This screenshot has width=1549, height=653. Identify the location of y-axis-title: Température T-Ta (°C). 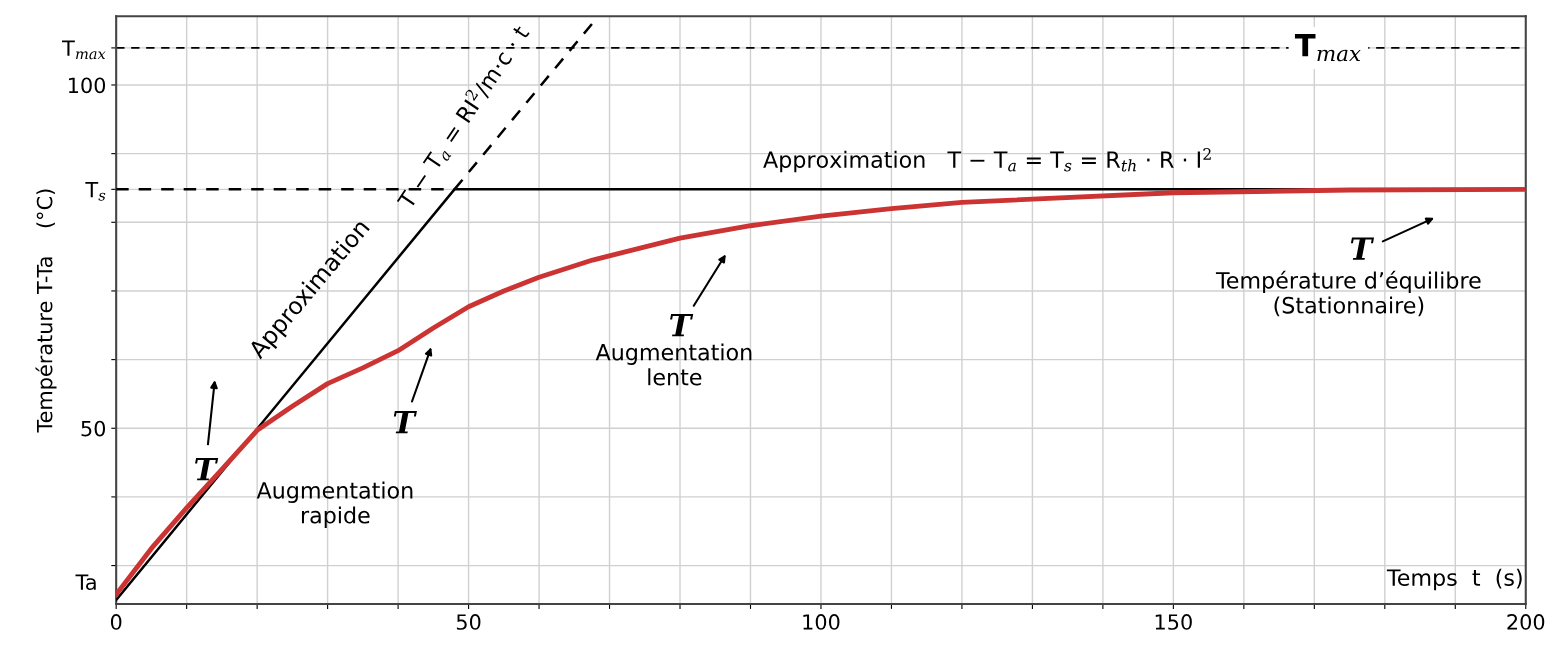
(46, 311).